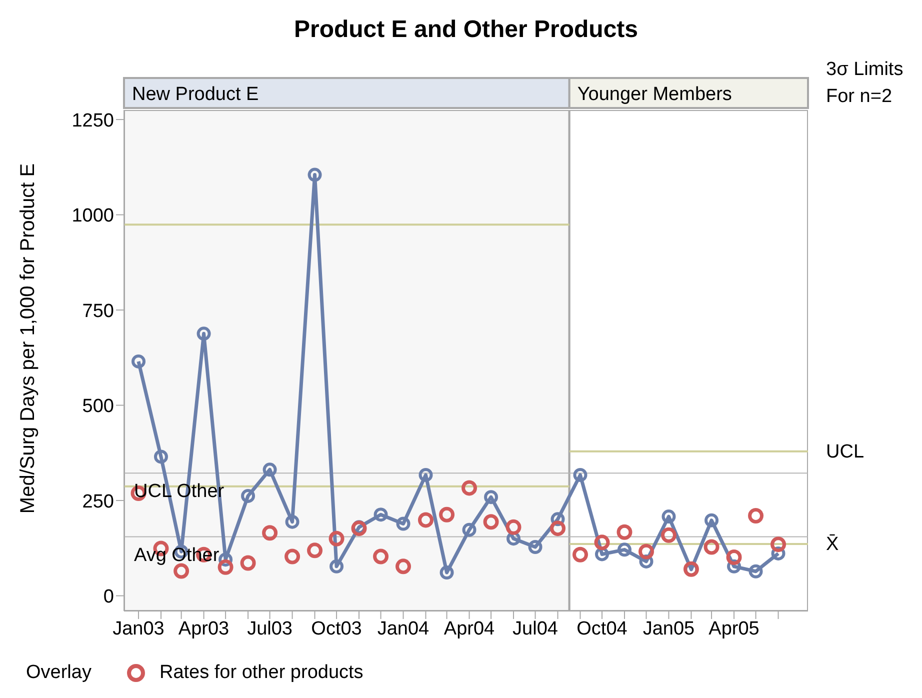 The width and height of the screenshot is (922, 698). Describe the element at coordinates (270, 629) in the screenshot. I see `x-tick-label: Jul03` at that location.